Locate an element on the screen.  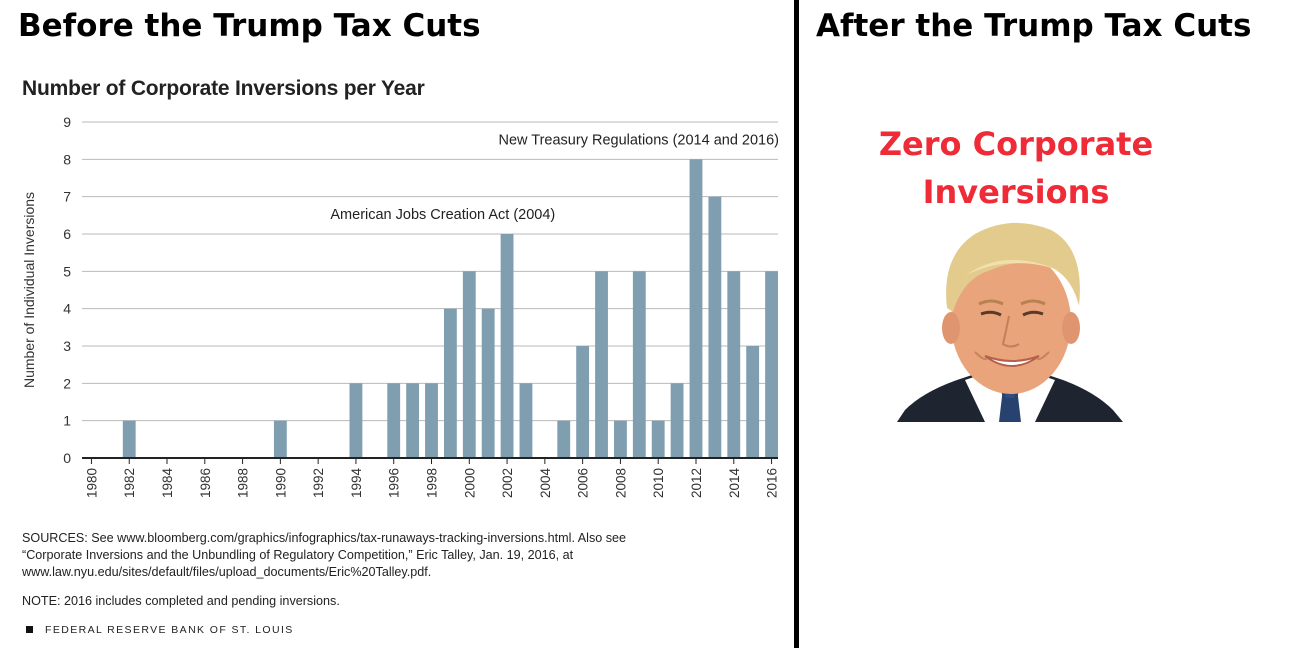
x-tick-label: 1986 is located at coordinates (205, 483).